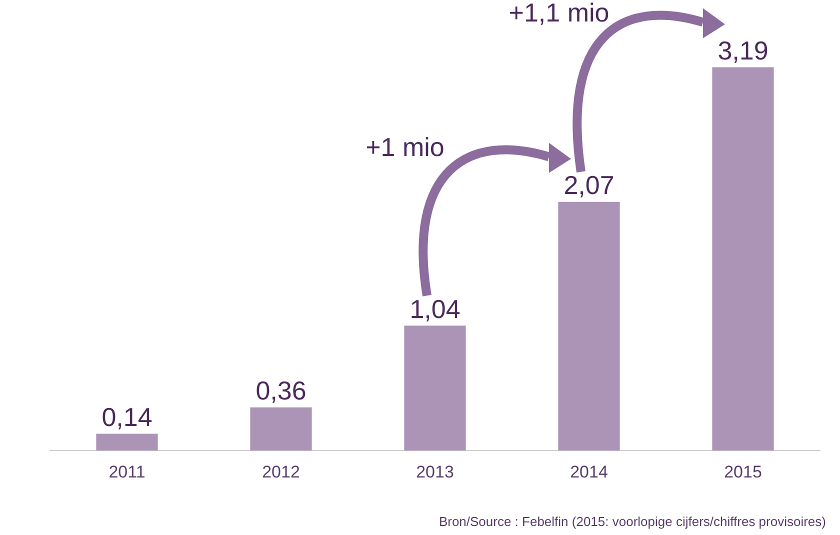 The image size is (840, 535). I want to click on data-label: 1,04, so click(435, 309).